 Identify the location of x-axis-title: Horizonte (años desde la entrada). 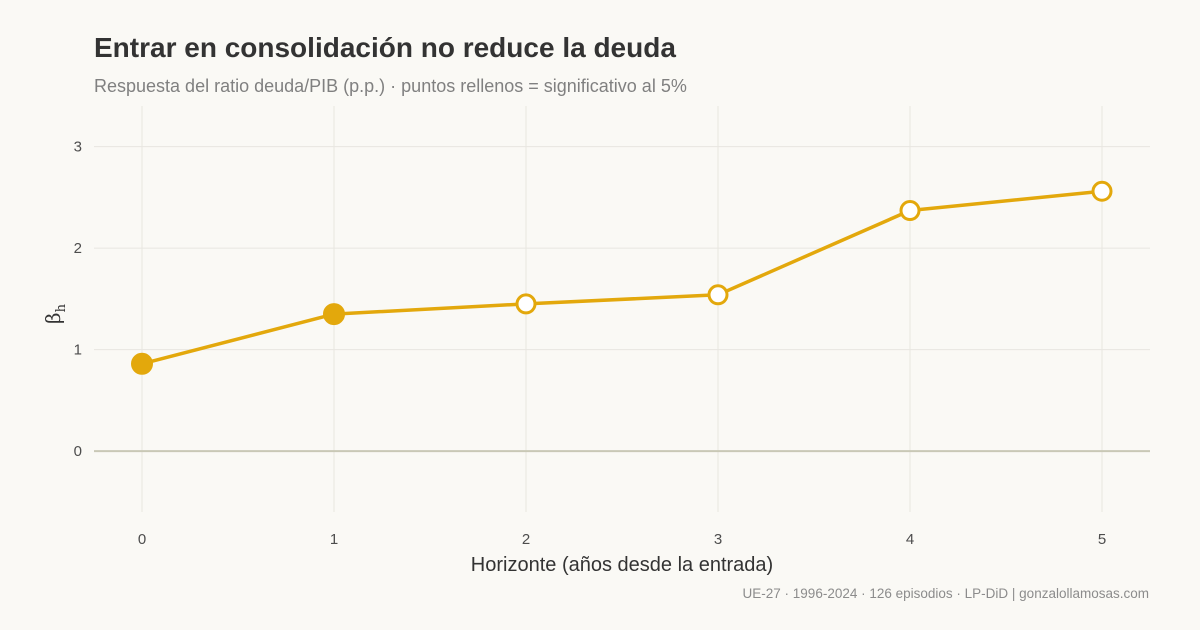
(622, 565).